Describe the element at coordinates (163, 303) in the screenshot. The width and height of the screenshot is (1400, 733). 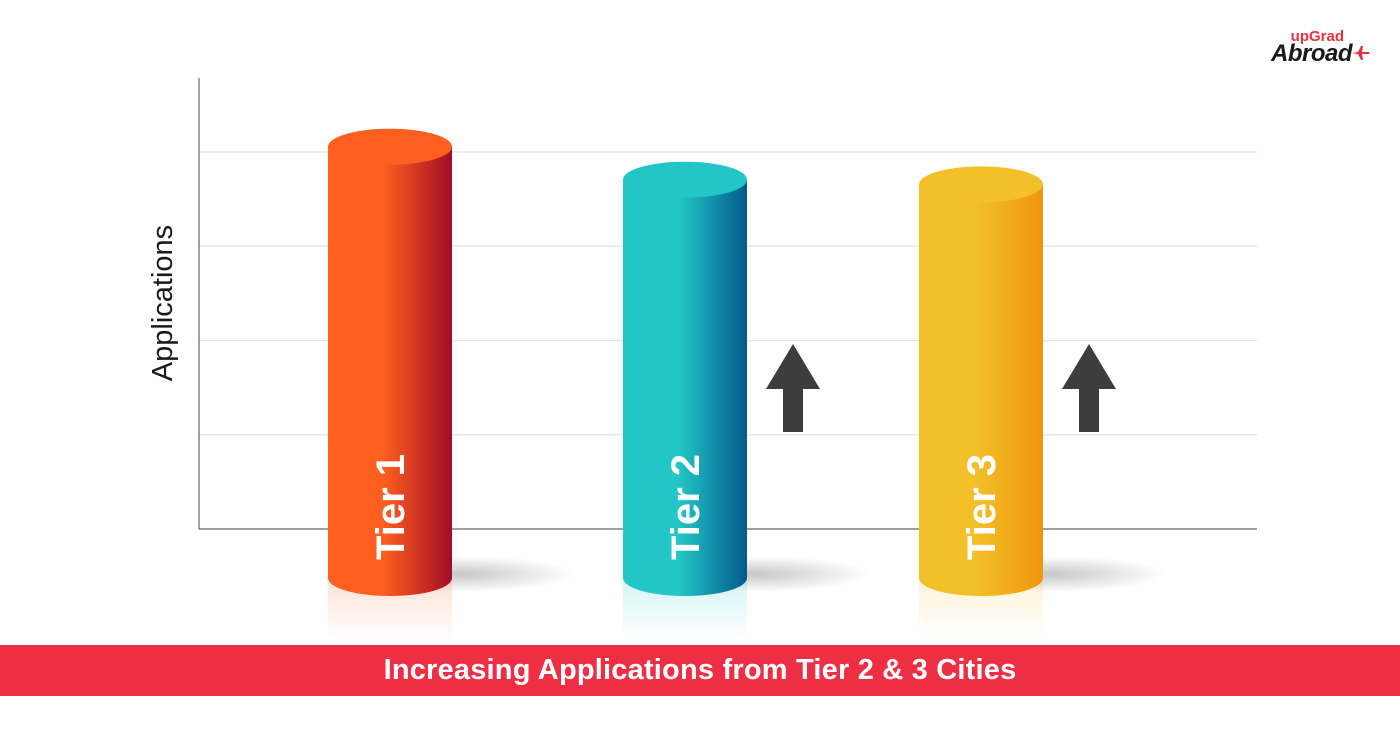
I see `y-axis-label: Applications` at that location.